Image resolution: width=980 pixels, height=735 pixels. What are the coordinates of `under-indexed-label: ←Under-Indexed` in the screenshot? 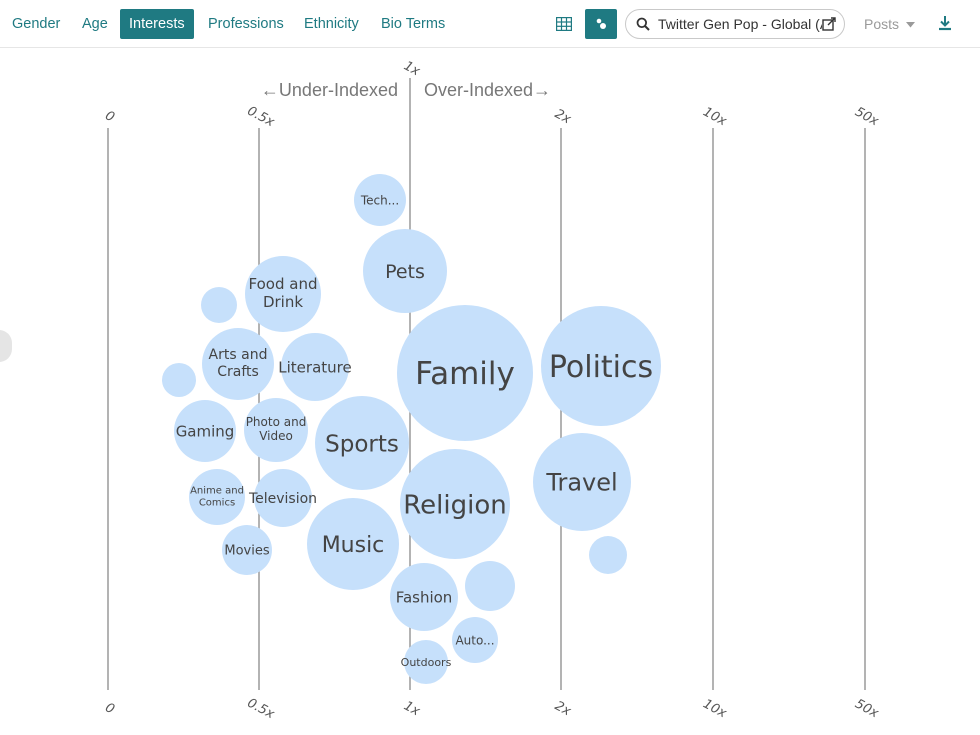 It's located at (329, 90).